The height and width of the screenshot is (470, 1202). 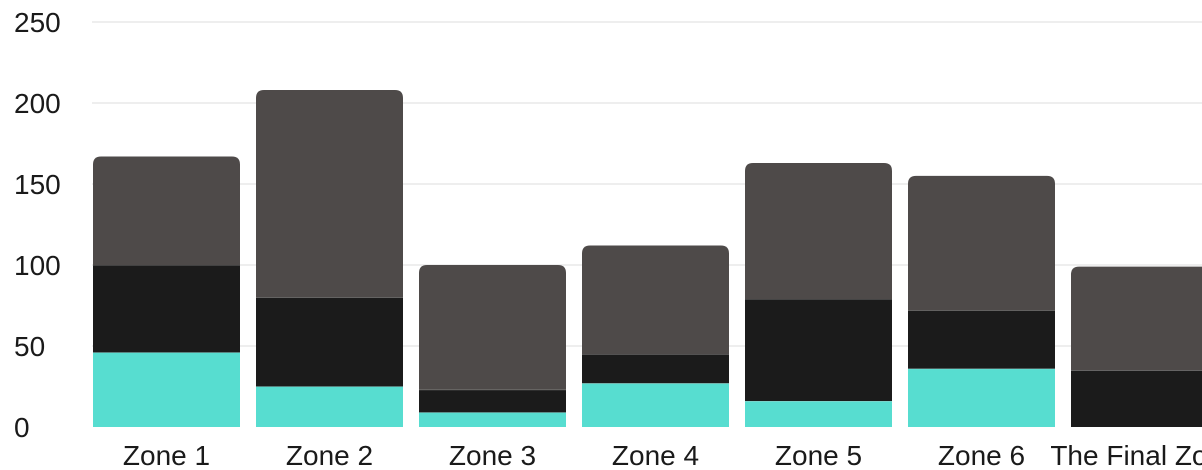 I want to click on x-tick-label: Zone 1, so click(x=166, y=455).